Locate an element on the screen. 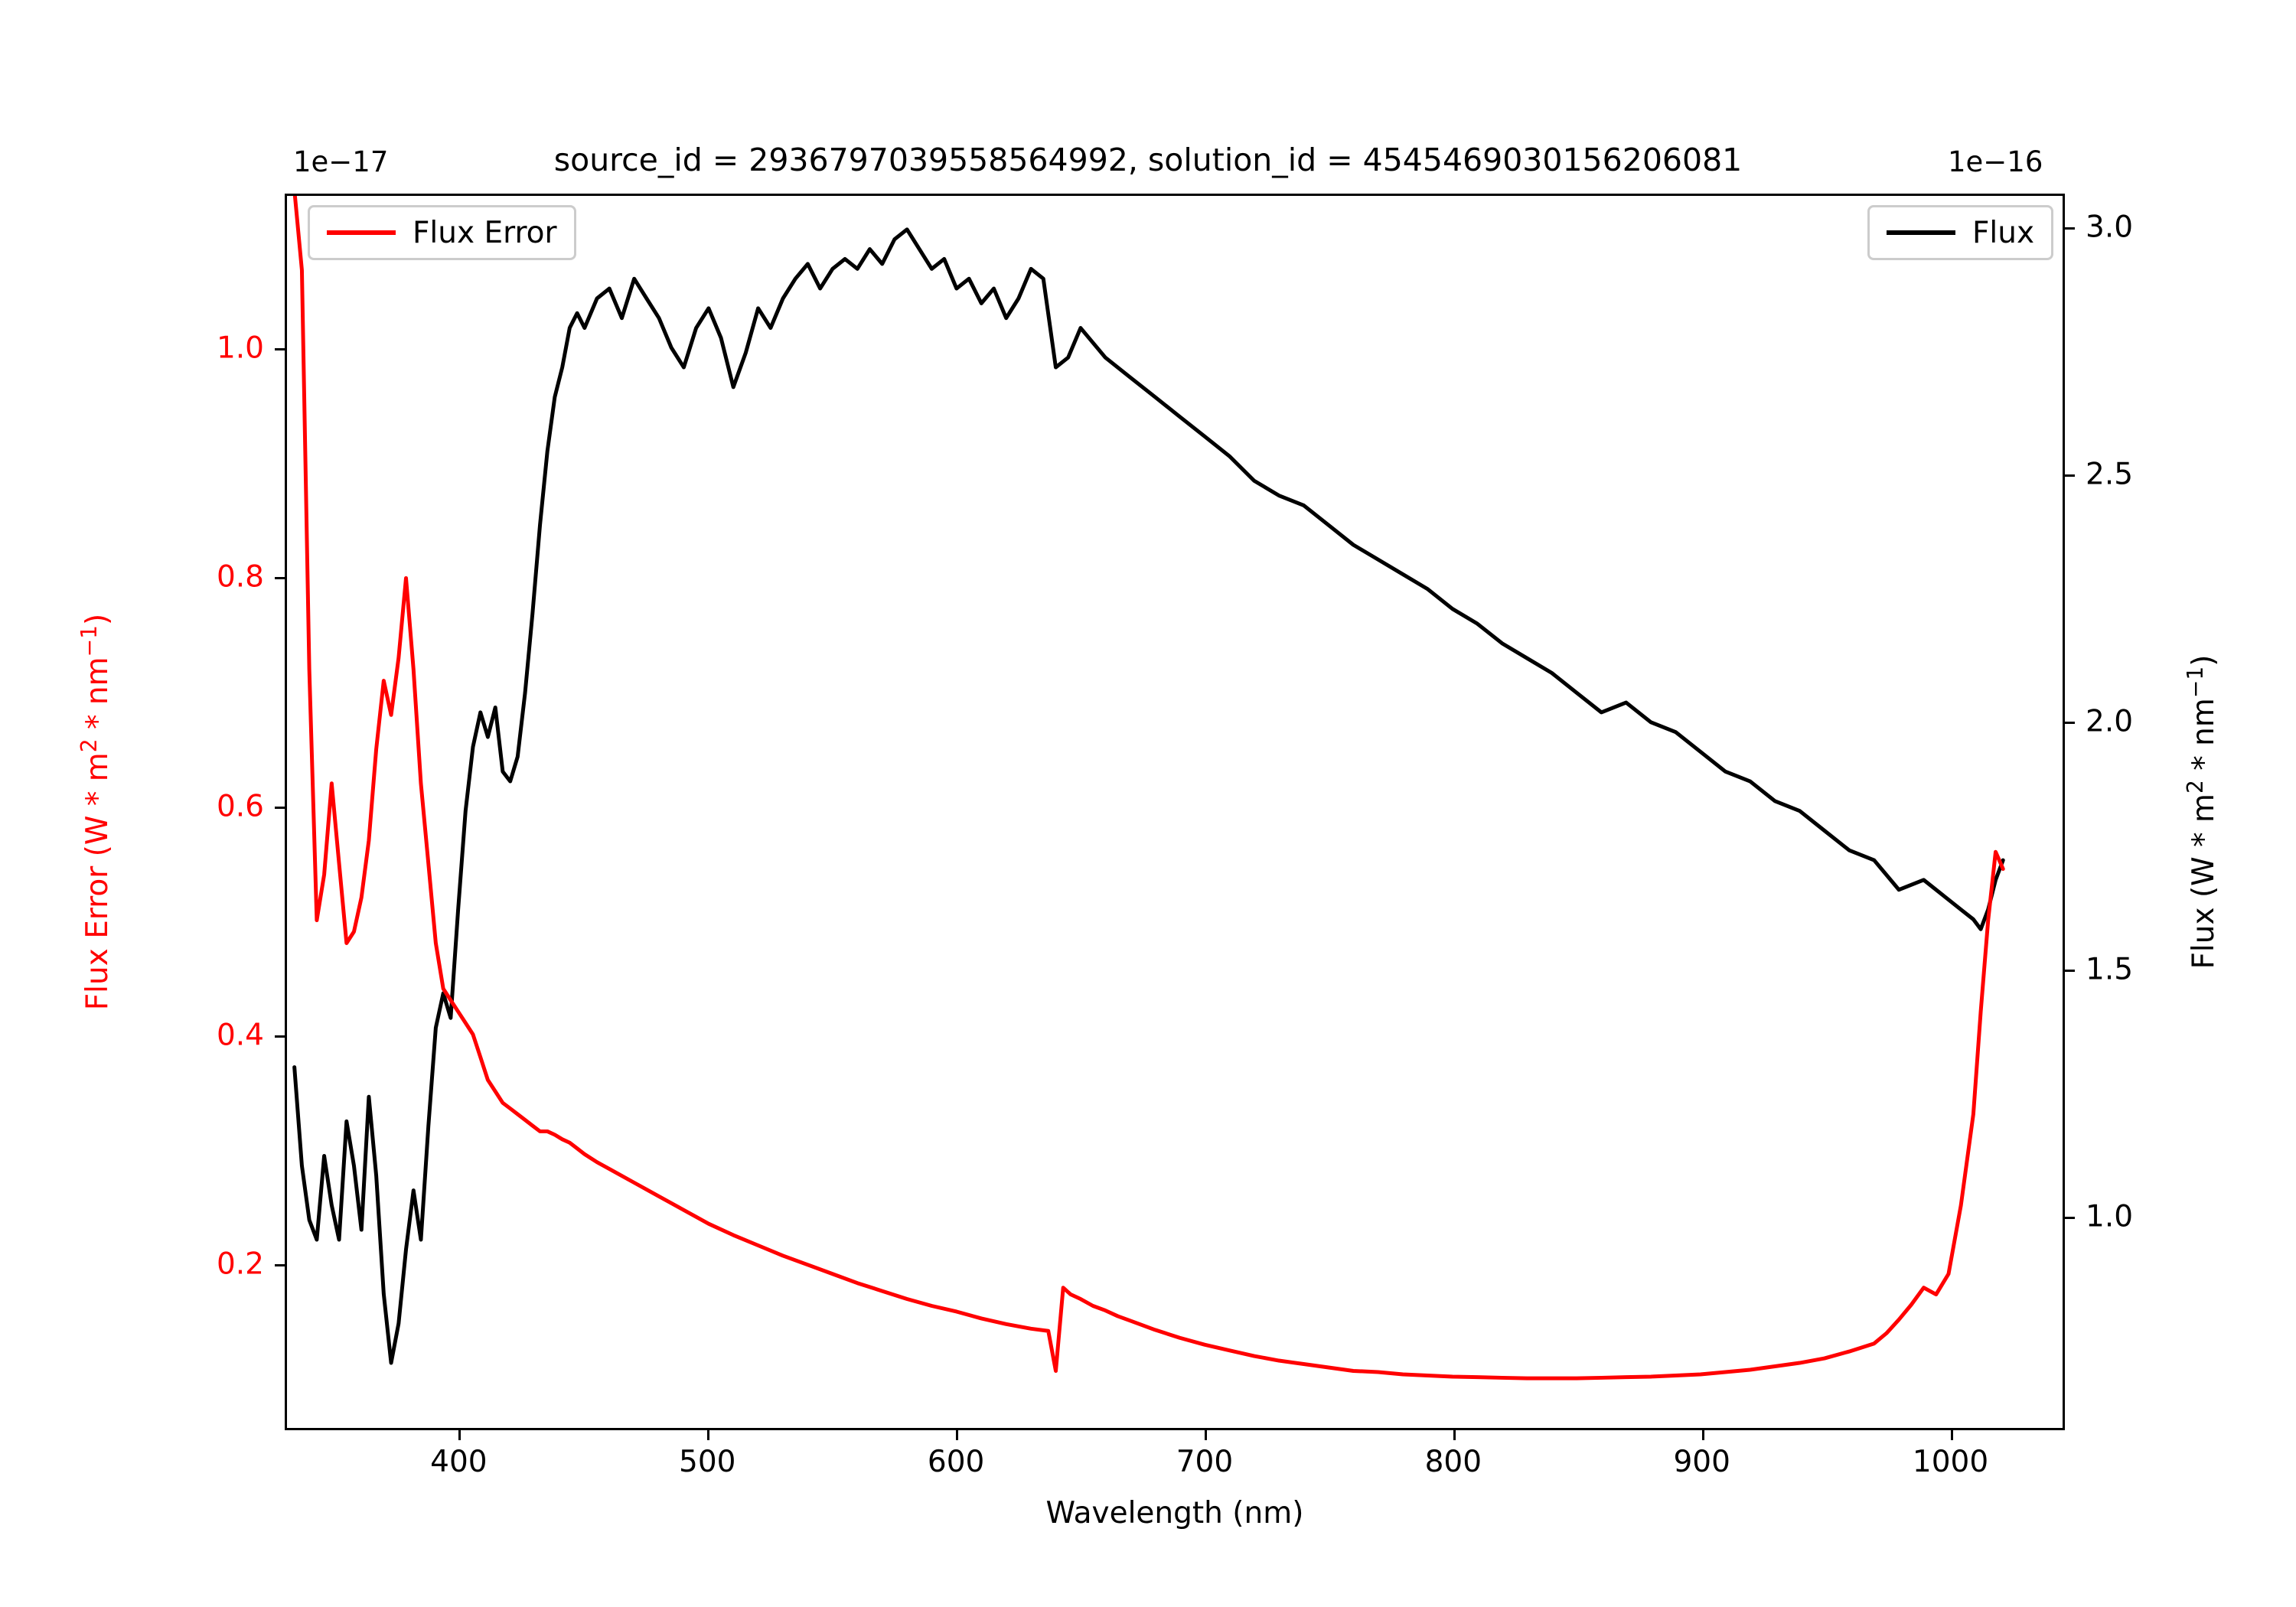 This screenshot has width=2296, height=1607. left-y-axis-label-sup1: 2 is located at coordinates (89, 745).